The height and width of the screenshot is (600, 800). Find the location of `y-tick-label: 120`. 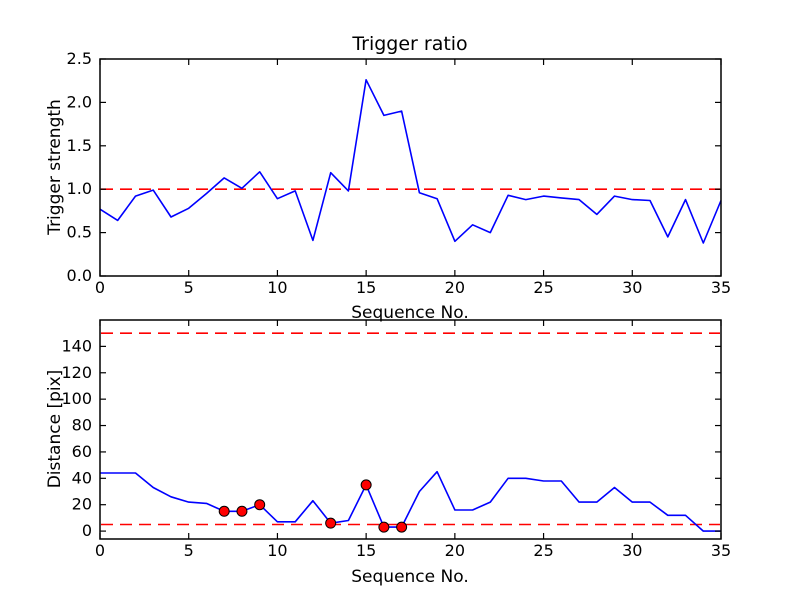

y-tick-label: 120 is located at coordinates (76, 372).